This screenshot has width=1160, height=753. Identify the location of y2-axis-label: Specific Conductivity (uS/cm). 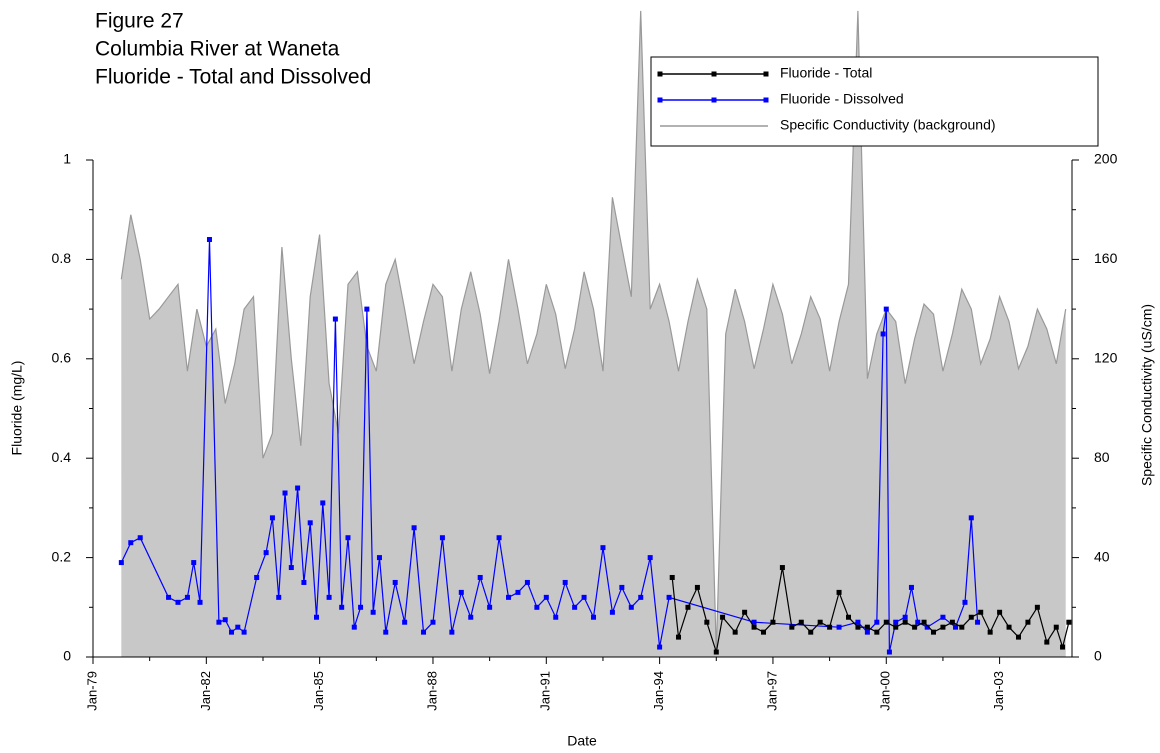
(1147, 395).